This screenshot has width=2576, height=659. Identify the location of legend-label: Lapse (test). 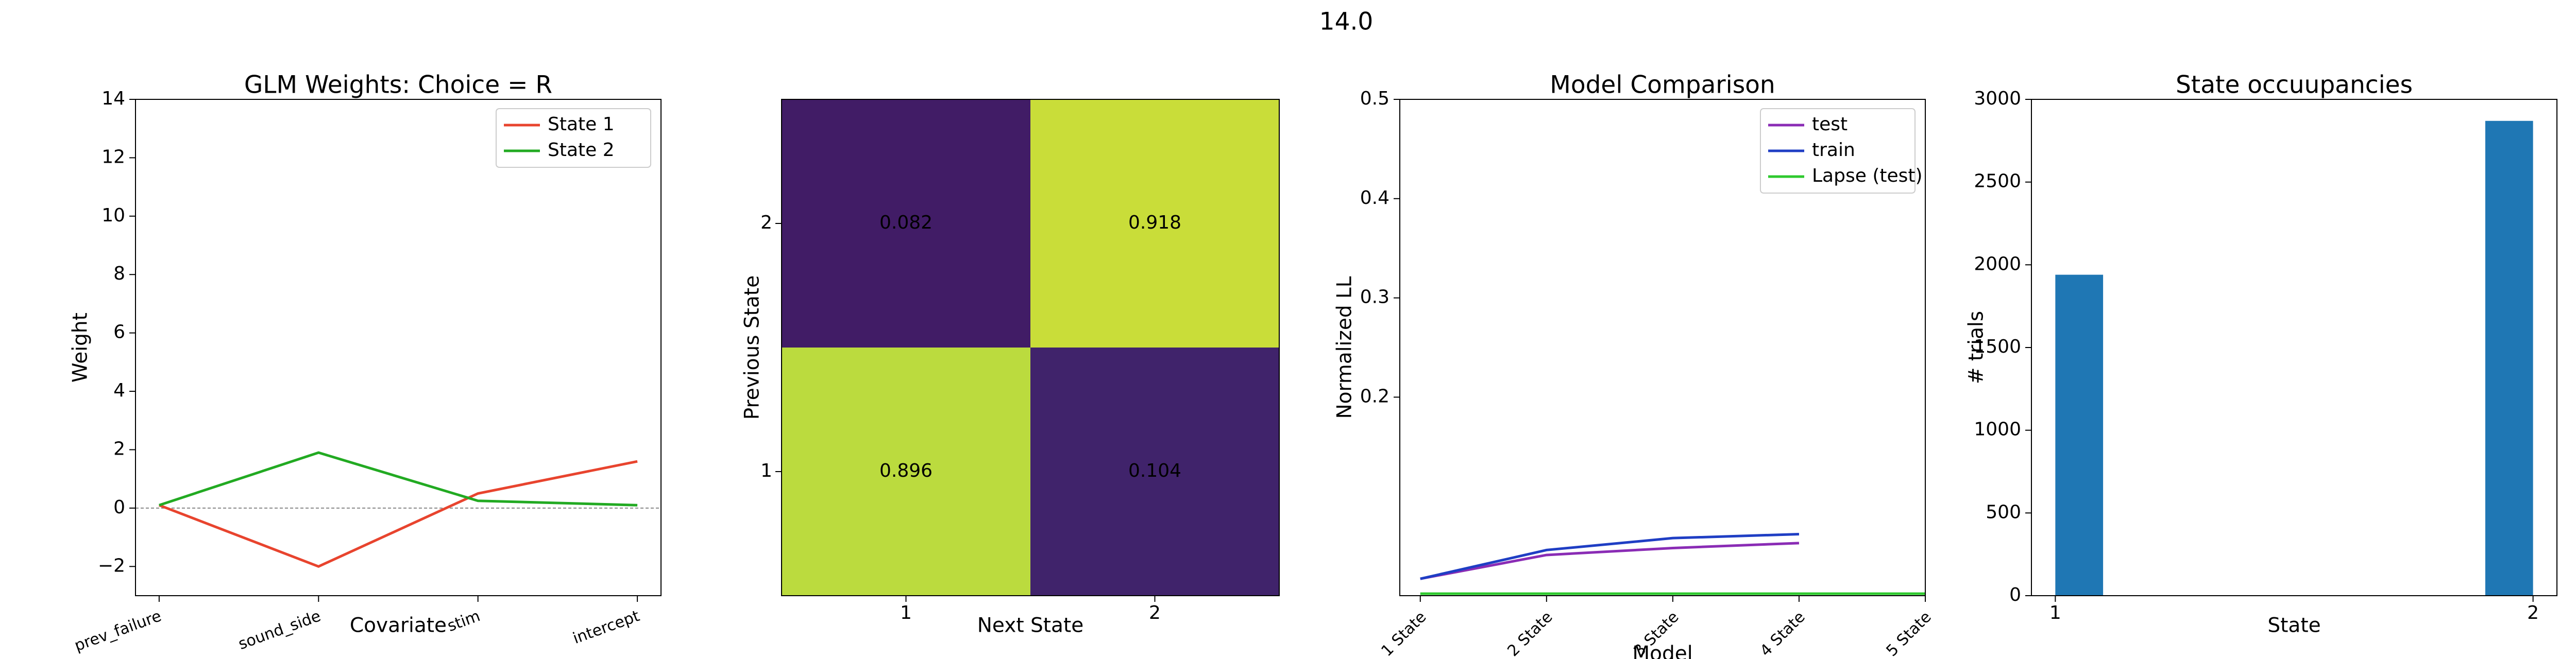
(1868, 175).